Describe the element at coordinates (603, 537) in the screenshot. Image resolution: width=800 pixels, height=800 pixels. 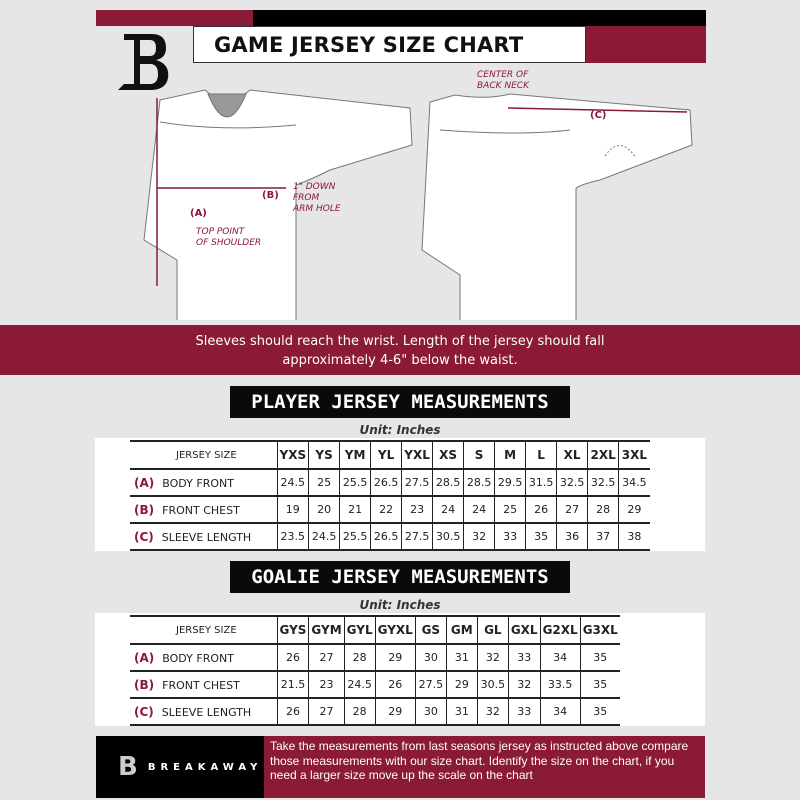
I see `measurement-cell: 37` at that location.